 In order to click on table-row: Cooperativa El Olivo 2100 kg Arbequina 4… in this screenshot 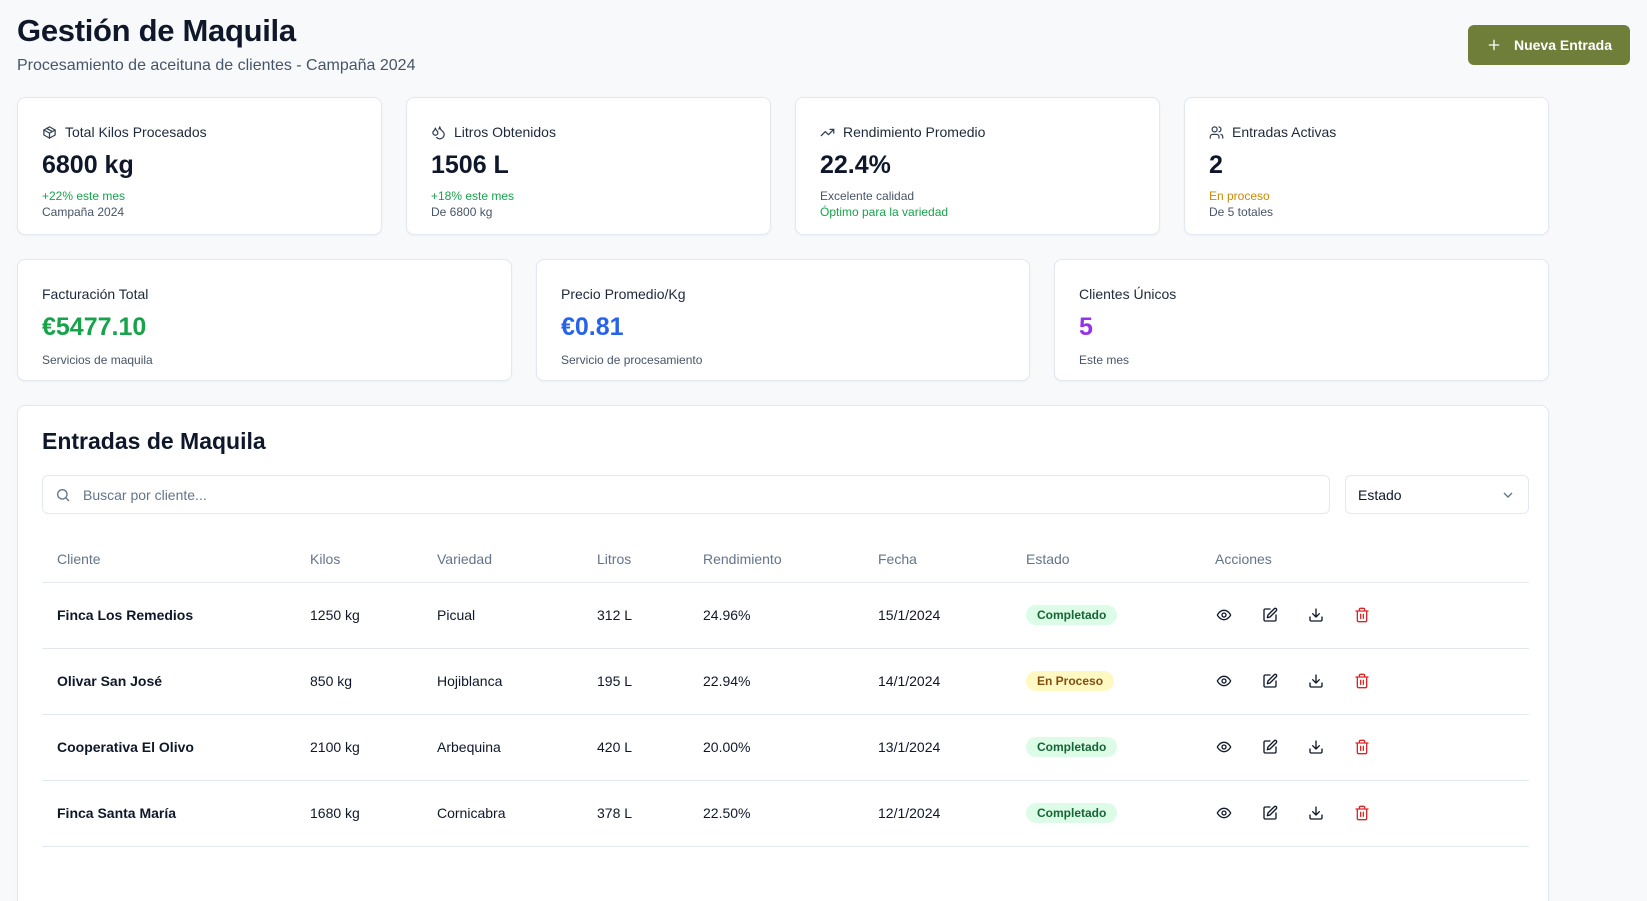, I will do `click(785, 747)`.